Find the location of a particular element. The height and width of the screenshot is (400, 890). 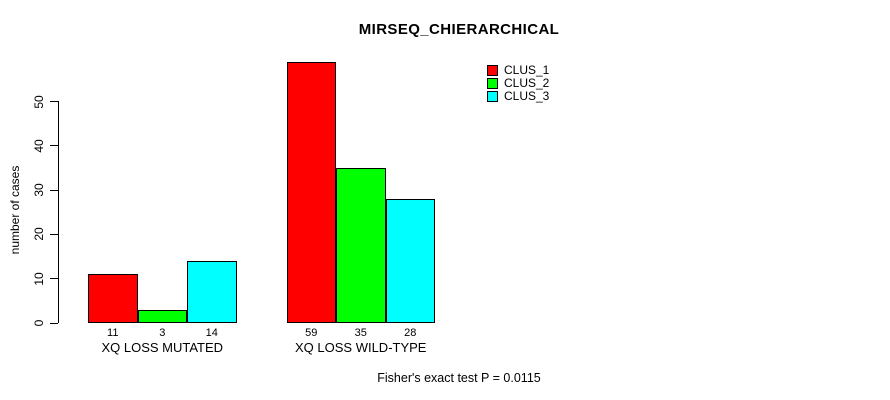

bar-value-label-clus_1-group-0: 11 is located at coordinates (113, 333).